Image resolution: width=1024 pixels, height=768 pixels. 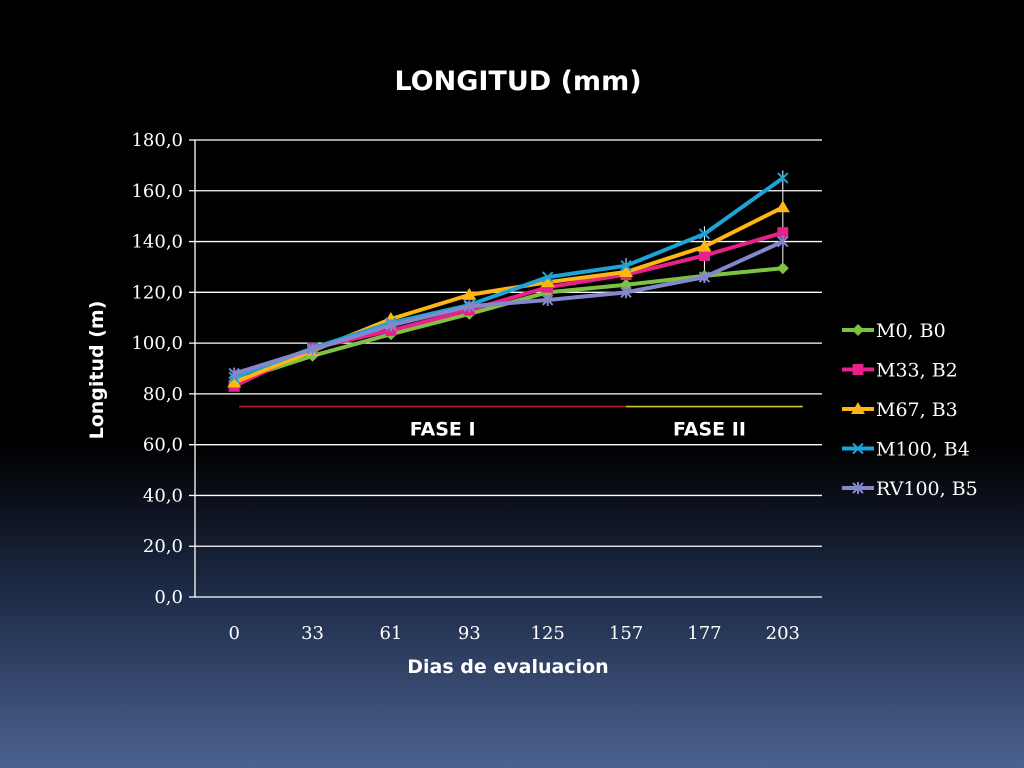 I want to click on x-tick-label: 125, so click(x=548, y=633).